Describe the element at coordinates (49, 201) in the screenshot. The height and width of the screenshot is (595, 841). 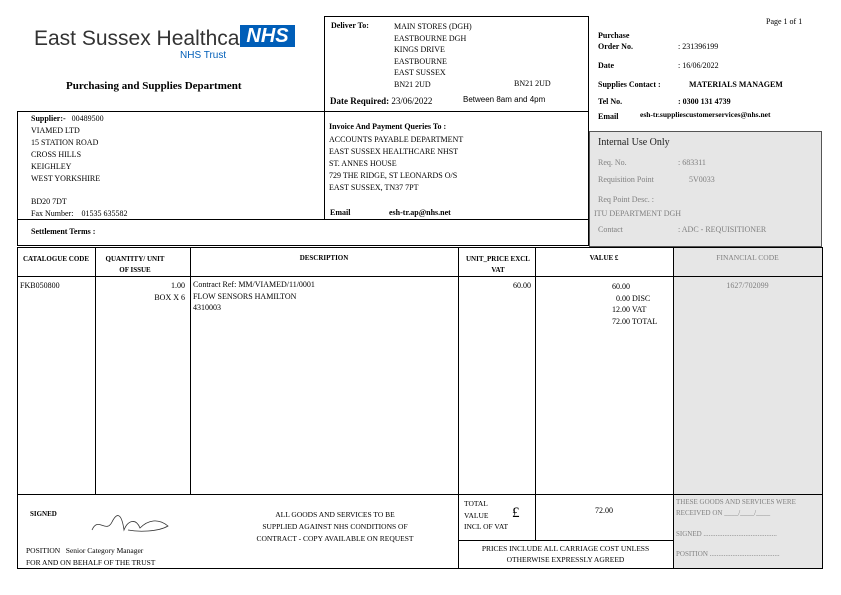
I see `supplier-postcode: BD20 7DT` at that location.